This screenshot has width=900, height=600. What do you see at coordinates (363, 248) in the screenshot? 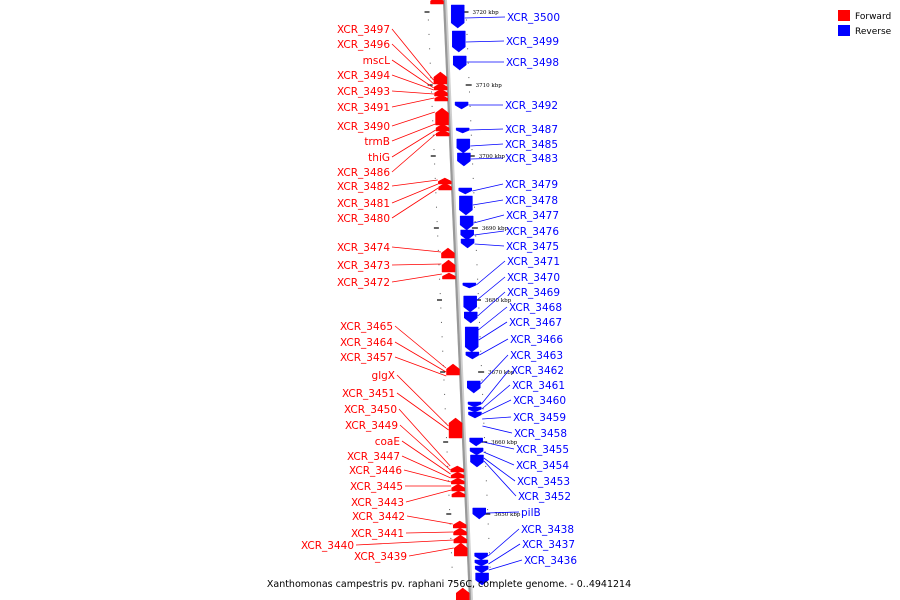
I see `forward-gene-label: XCR_3474` at bounding box center [363, 248].